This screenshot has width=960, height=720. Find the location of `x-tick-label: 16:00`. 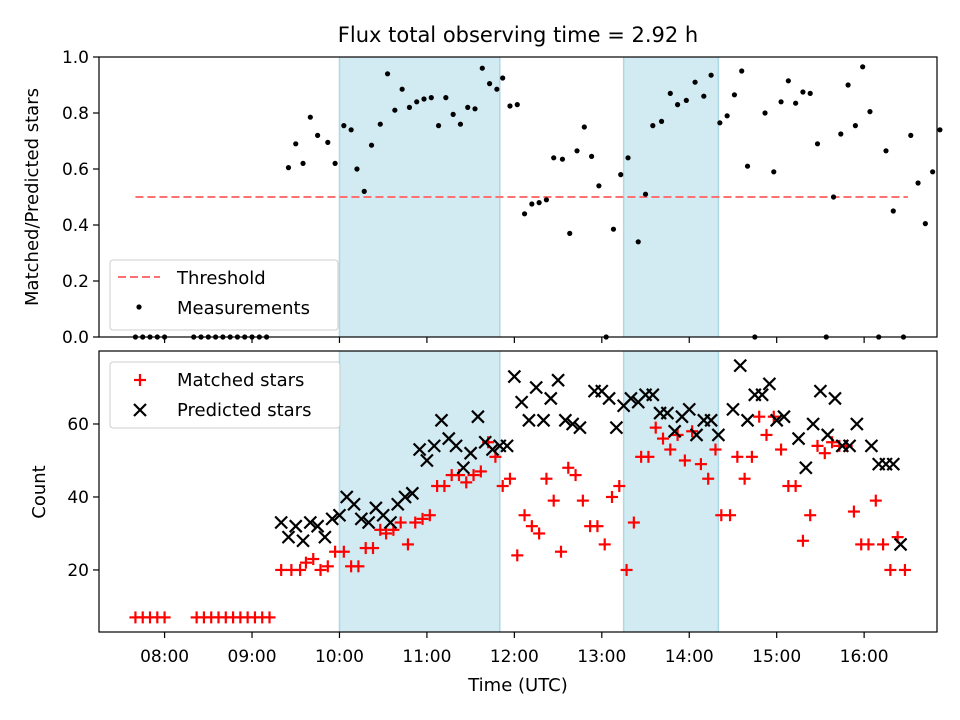

x-tick-label: 16:00 is located at coordinates (864, 657).